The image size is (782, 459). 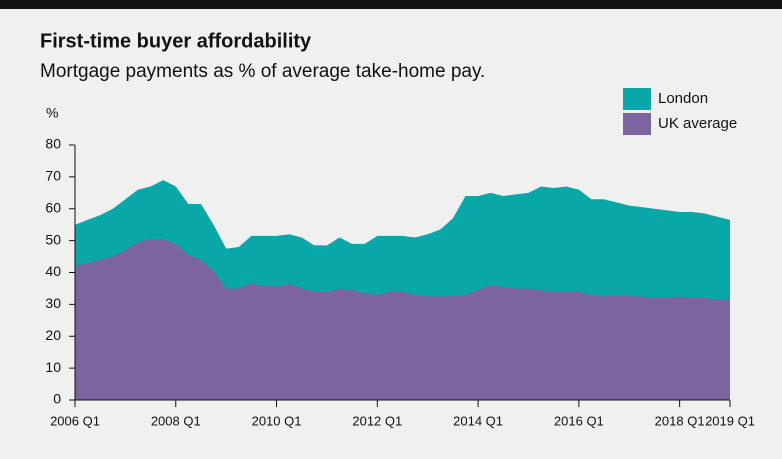 What do you see at coordinates (53, 271) in the screenshot?
I see `y-tick-label: 40` at bounding box center [53, 271].